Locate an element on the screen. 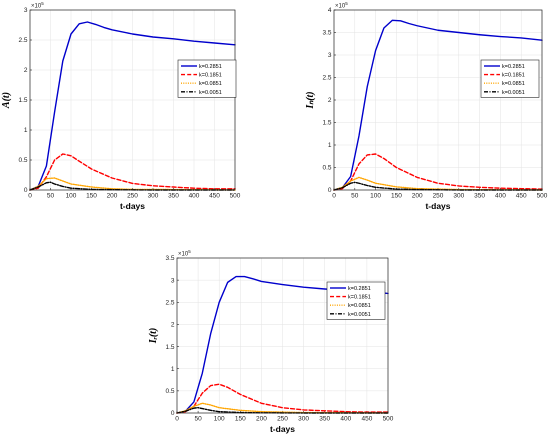  y-axis-label: Iₙ(t) is located at coordinates (310, 100).